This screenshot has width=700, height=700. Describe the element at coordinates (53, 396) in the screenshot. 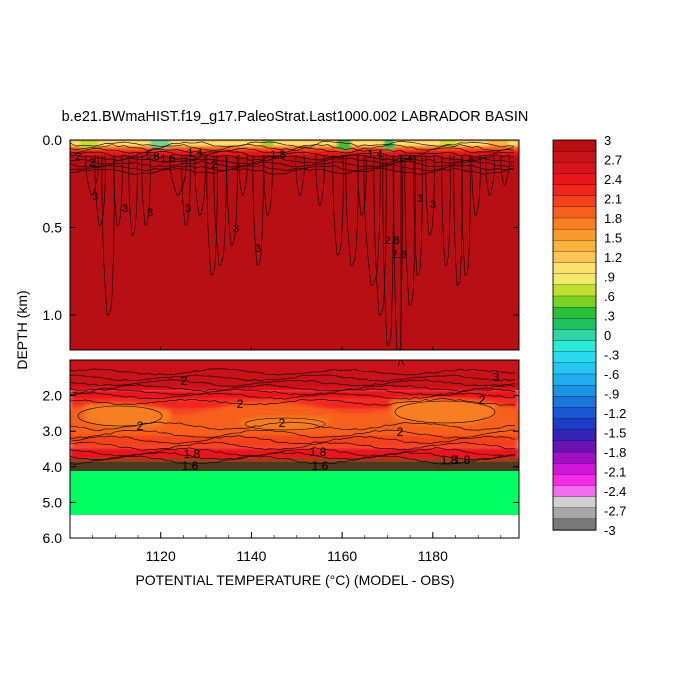

I see `y-tick-label: 2.0` at that location.